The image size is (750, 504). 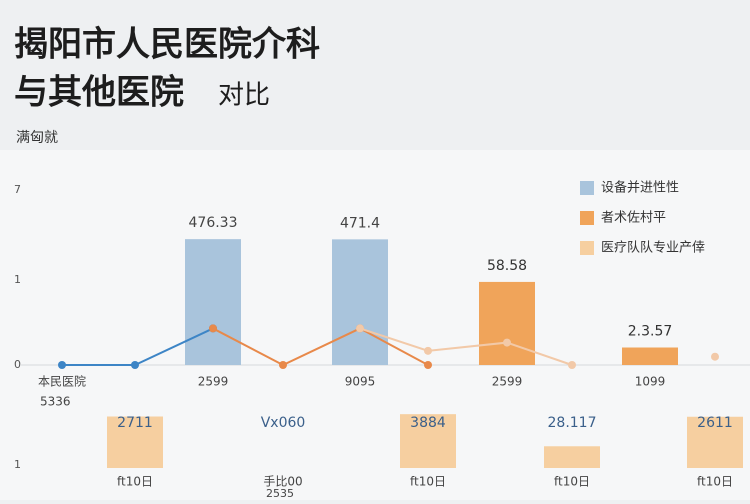 I want to click on sub-label: 2535, so click(x=280, y=493).